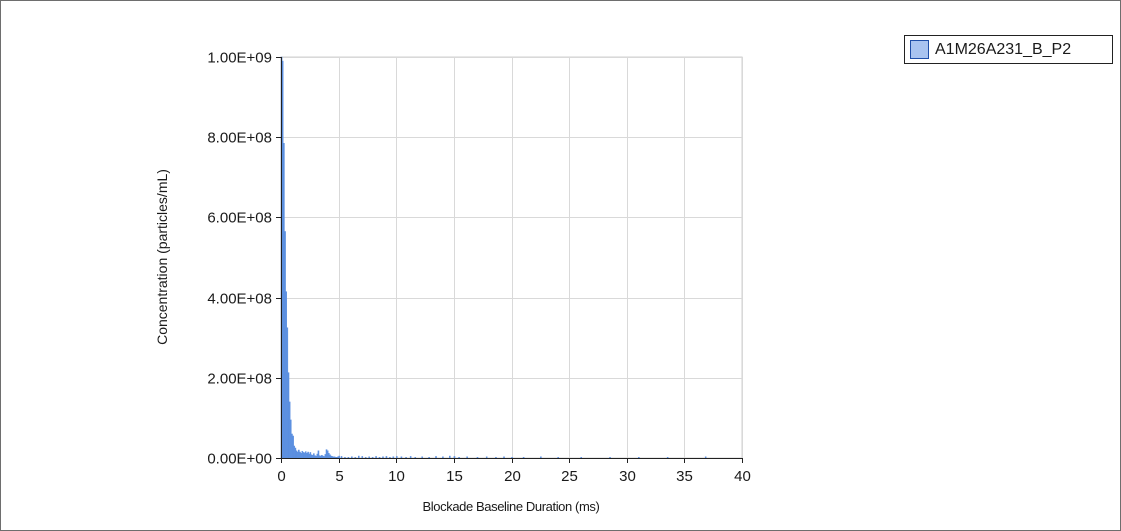 Image resolution: width=1121 pixels, height=531 pixels. Describe the element at coordinates (627, 476) in the screenshot. I see `x-tick-label: 30` at that location.